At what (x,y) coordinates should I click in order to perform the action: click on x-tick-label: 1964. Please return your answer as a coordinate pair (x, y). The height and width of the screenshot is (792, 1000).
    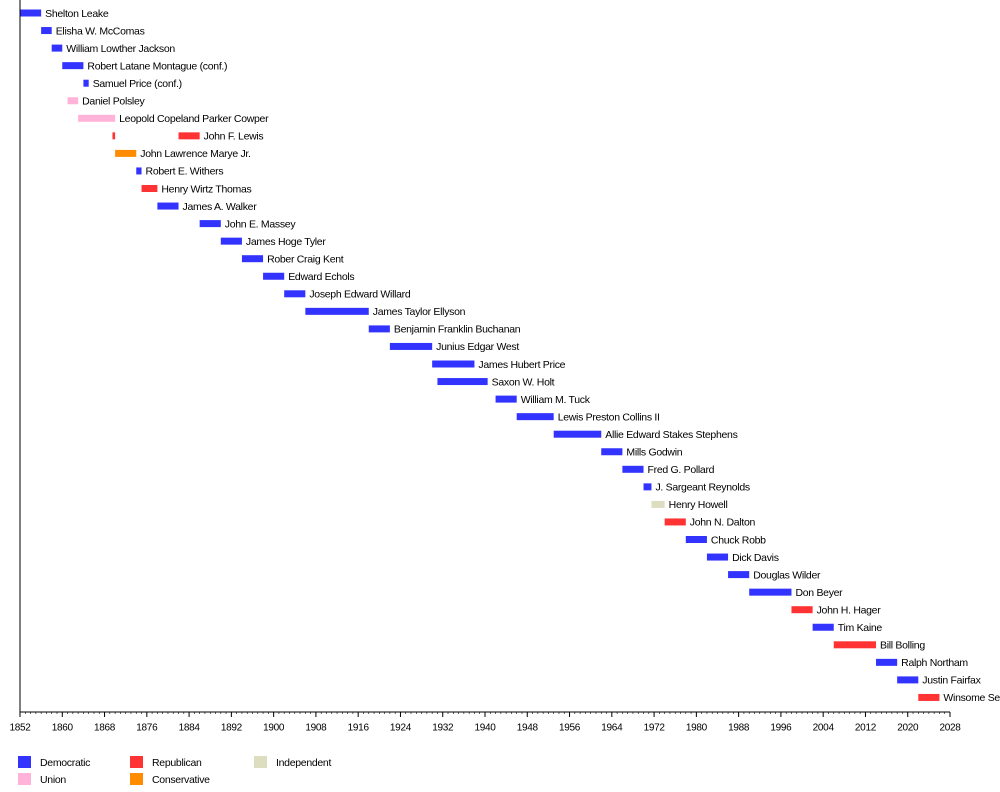
    Looking at the image, I should click on (612, 728).